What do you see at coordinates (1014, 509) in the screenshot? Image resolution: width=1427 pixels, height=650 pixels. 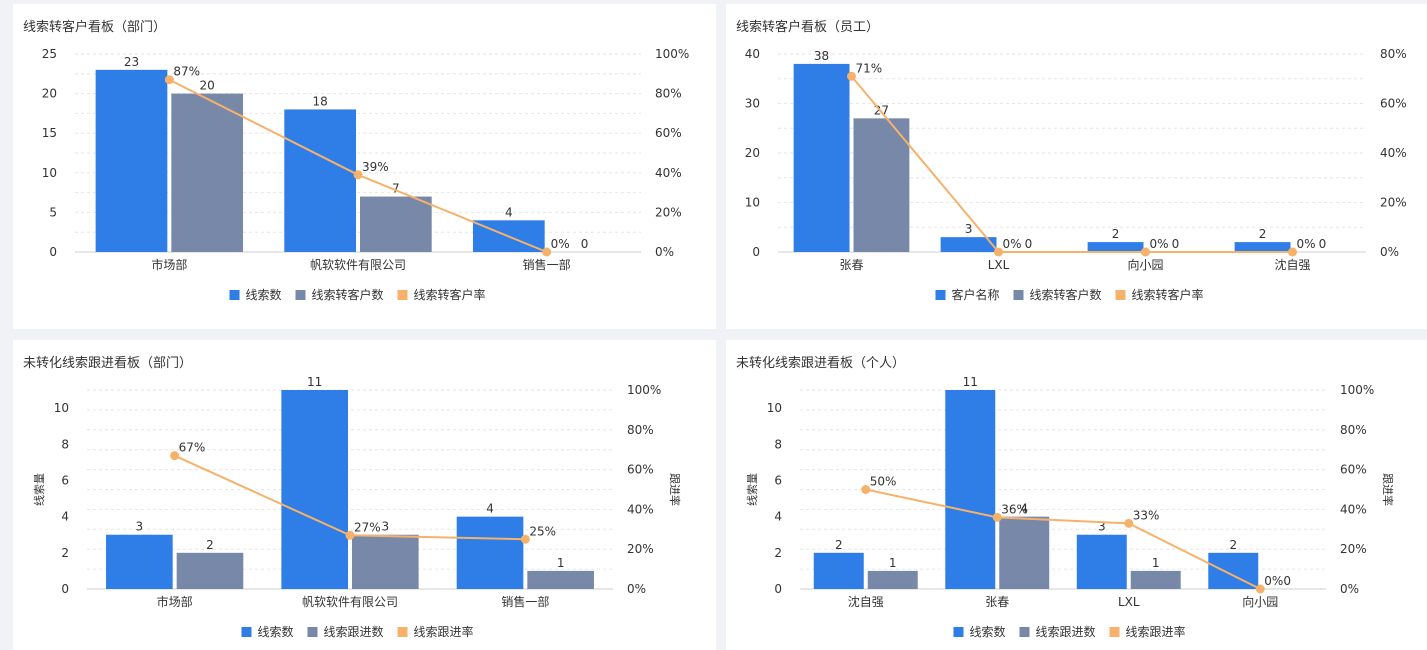 I see `rate-value-label: 36%` at bounding box center [1014, 509].